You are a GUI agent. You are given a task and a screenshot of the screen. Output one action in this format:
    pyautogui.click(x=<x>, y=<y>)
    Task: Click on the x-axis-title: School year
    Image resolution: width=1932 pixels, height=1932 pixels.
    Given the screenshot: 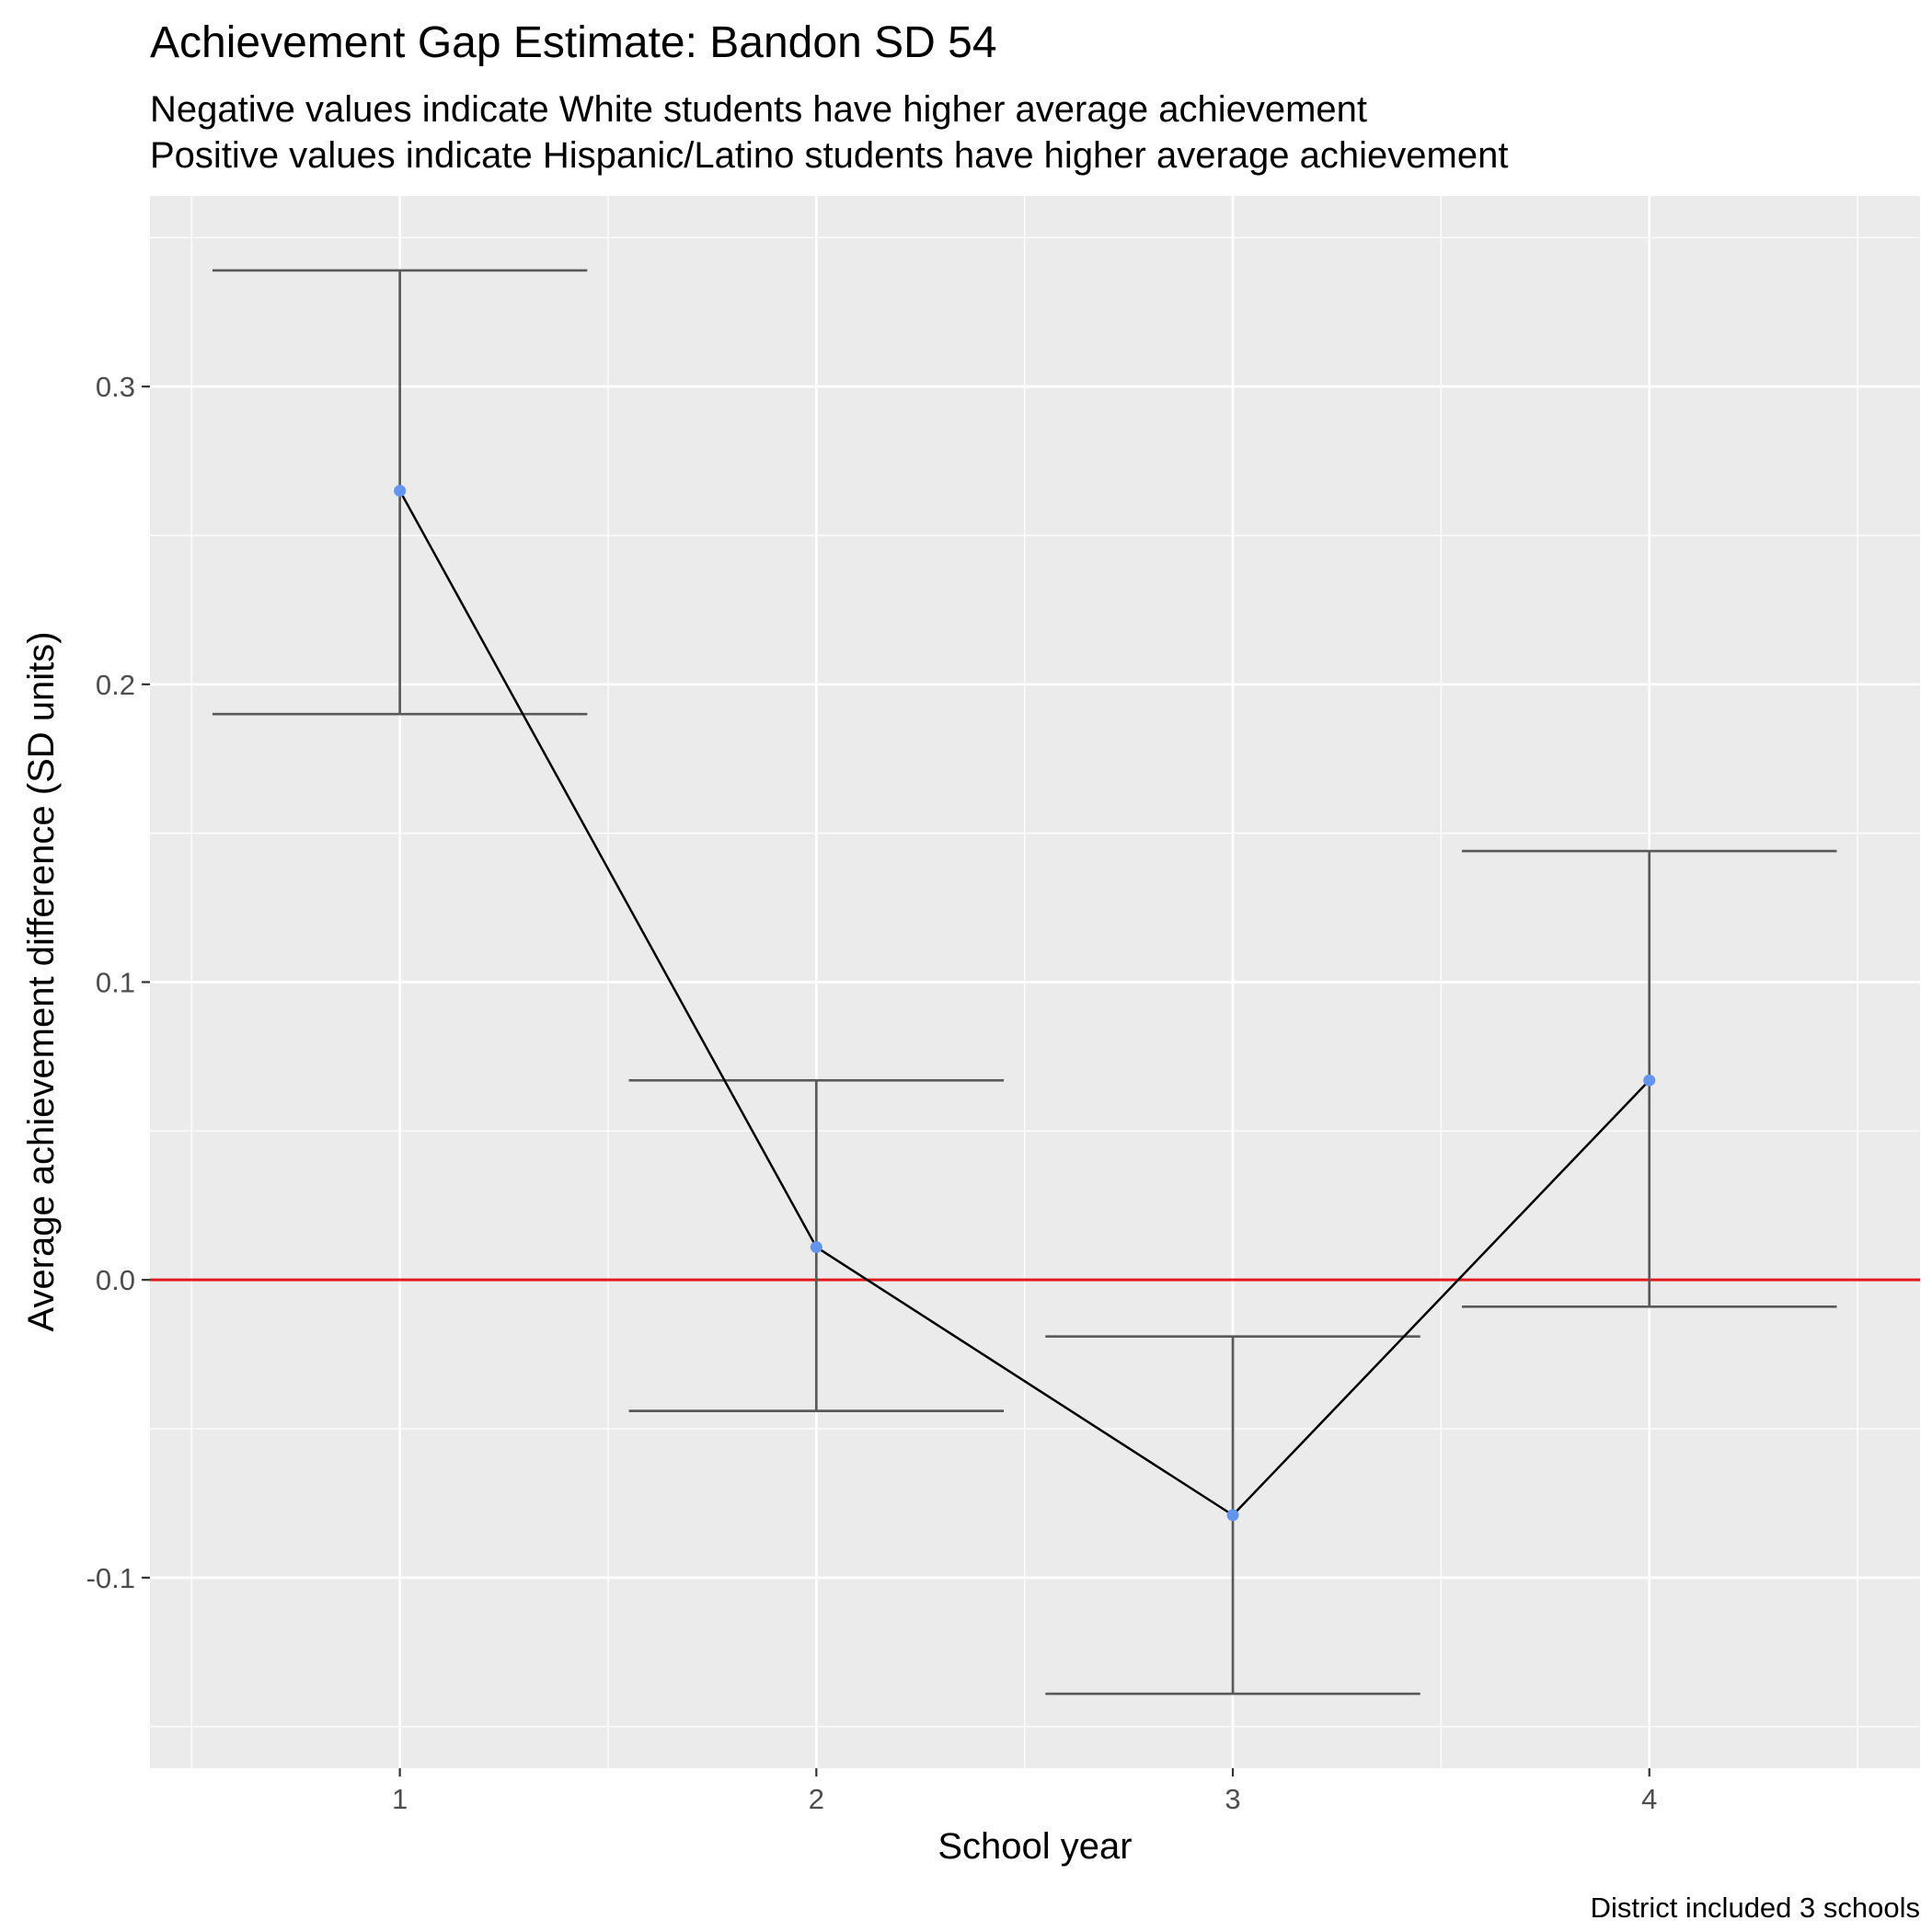 What is the action you would take?
    pyautogui.click(x=1034, y=1846)
    